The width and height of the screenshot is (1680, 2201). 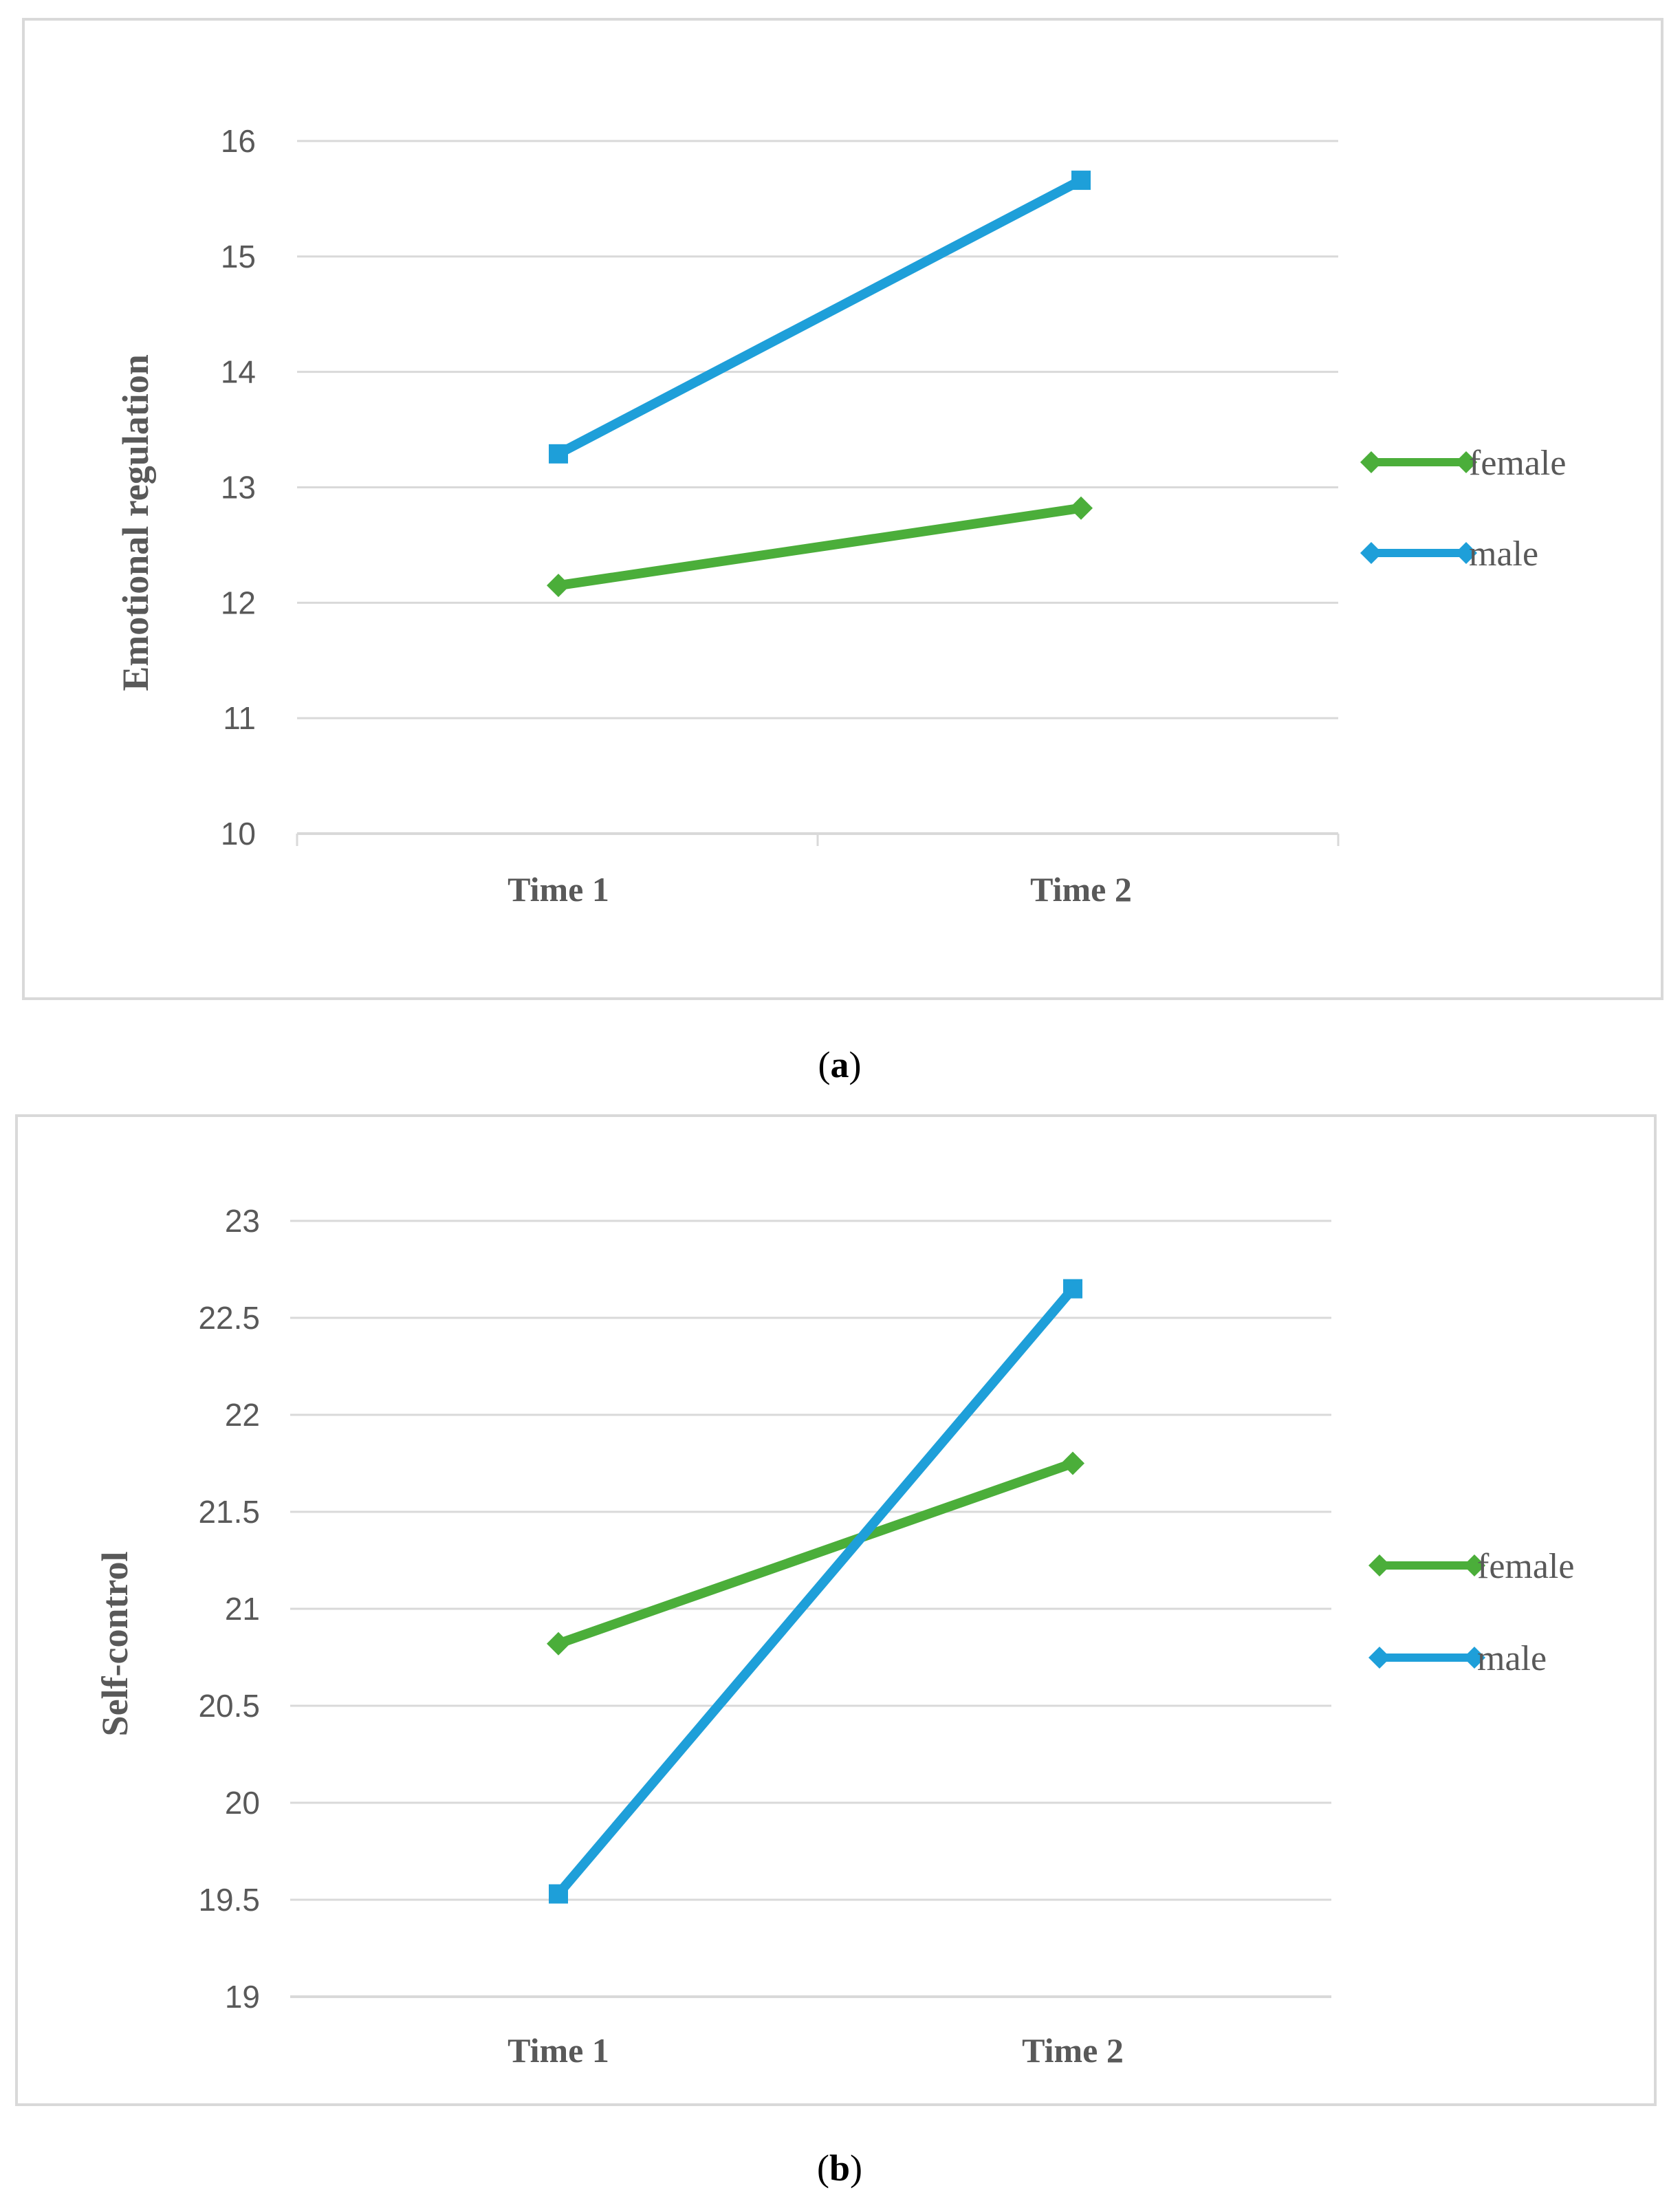 I want to click on y-tick-label: 16, so click(x=238, y=141).